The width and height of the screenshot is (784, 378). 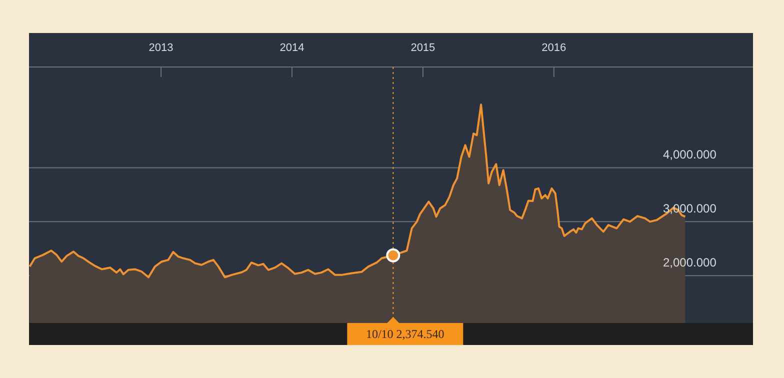 What do you see at coordinates (161, 48) in the screenshot?
I see `x-tick-label: 2013` at bounding box center [161, 48].